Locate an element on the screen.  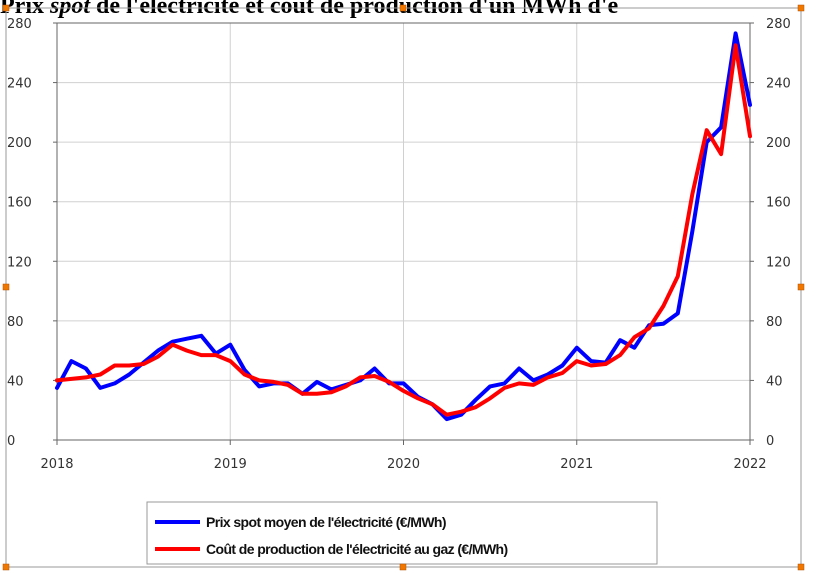
x-tick-label: 2018 is located at coordinates (56, 464).